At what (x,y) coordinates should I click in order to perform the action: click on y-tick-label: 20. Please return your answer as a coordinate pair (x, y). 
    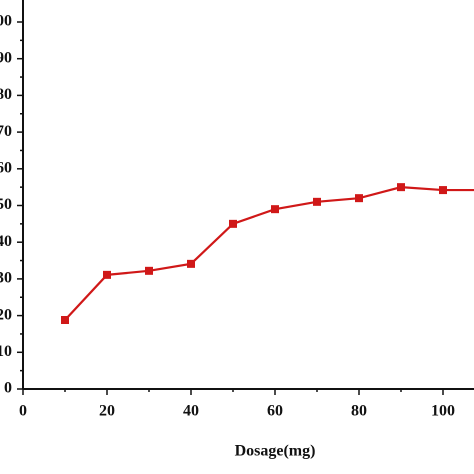
    Looking at the image, I should click on (6, 314).